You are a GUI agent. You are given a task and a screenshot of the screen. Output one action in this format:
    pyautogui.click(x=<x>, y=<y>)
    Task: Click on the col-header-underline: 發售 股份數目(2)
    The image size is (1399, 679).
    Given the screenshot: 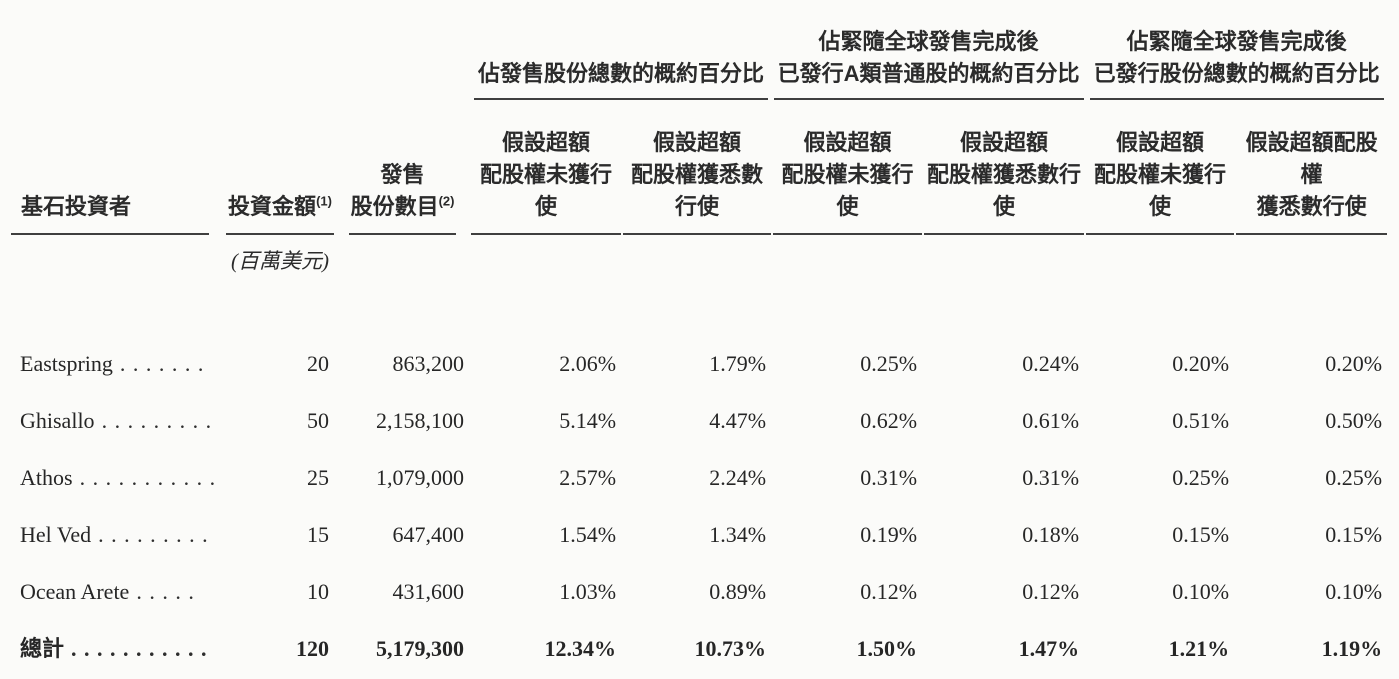 What is the action you would take?
    pyautogui.click(x=402, y=197)
    